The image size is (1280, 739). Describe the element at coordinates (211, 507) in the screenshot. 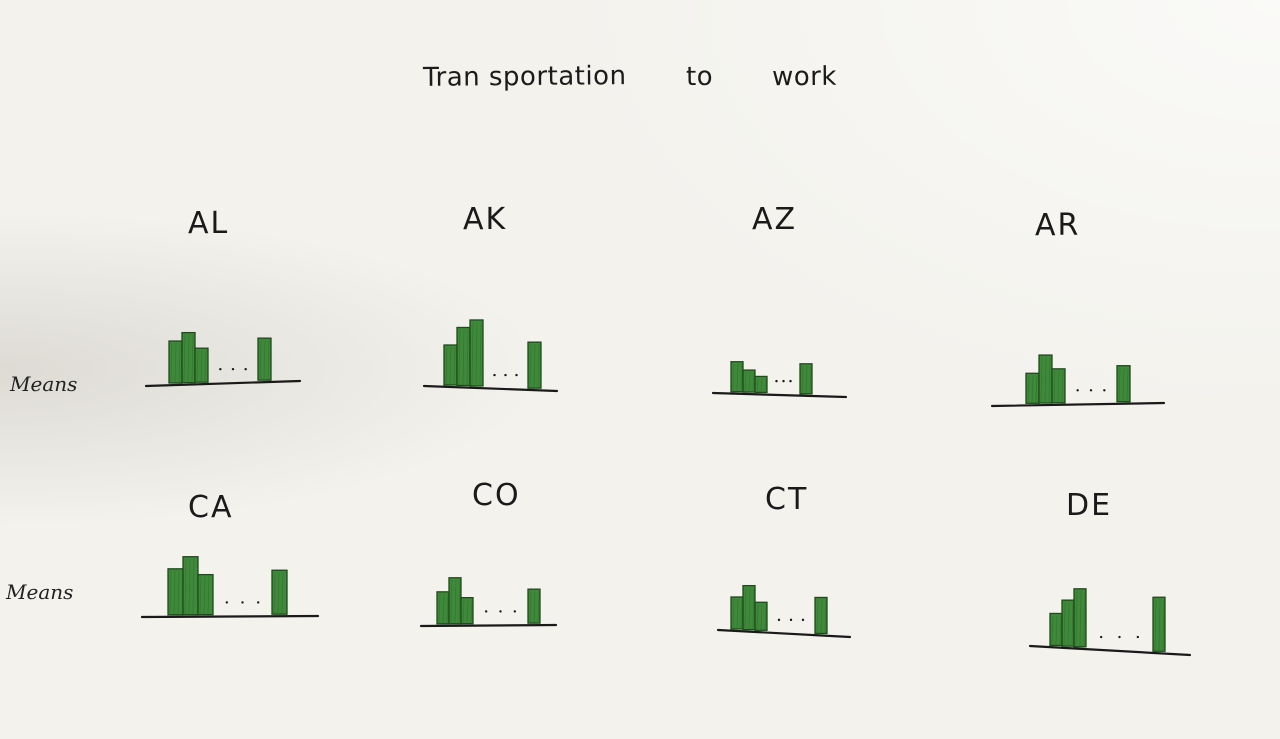

I see `state-label-ca: CA` at that location.